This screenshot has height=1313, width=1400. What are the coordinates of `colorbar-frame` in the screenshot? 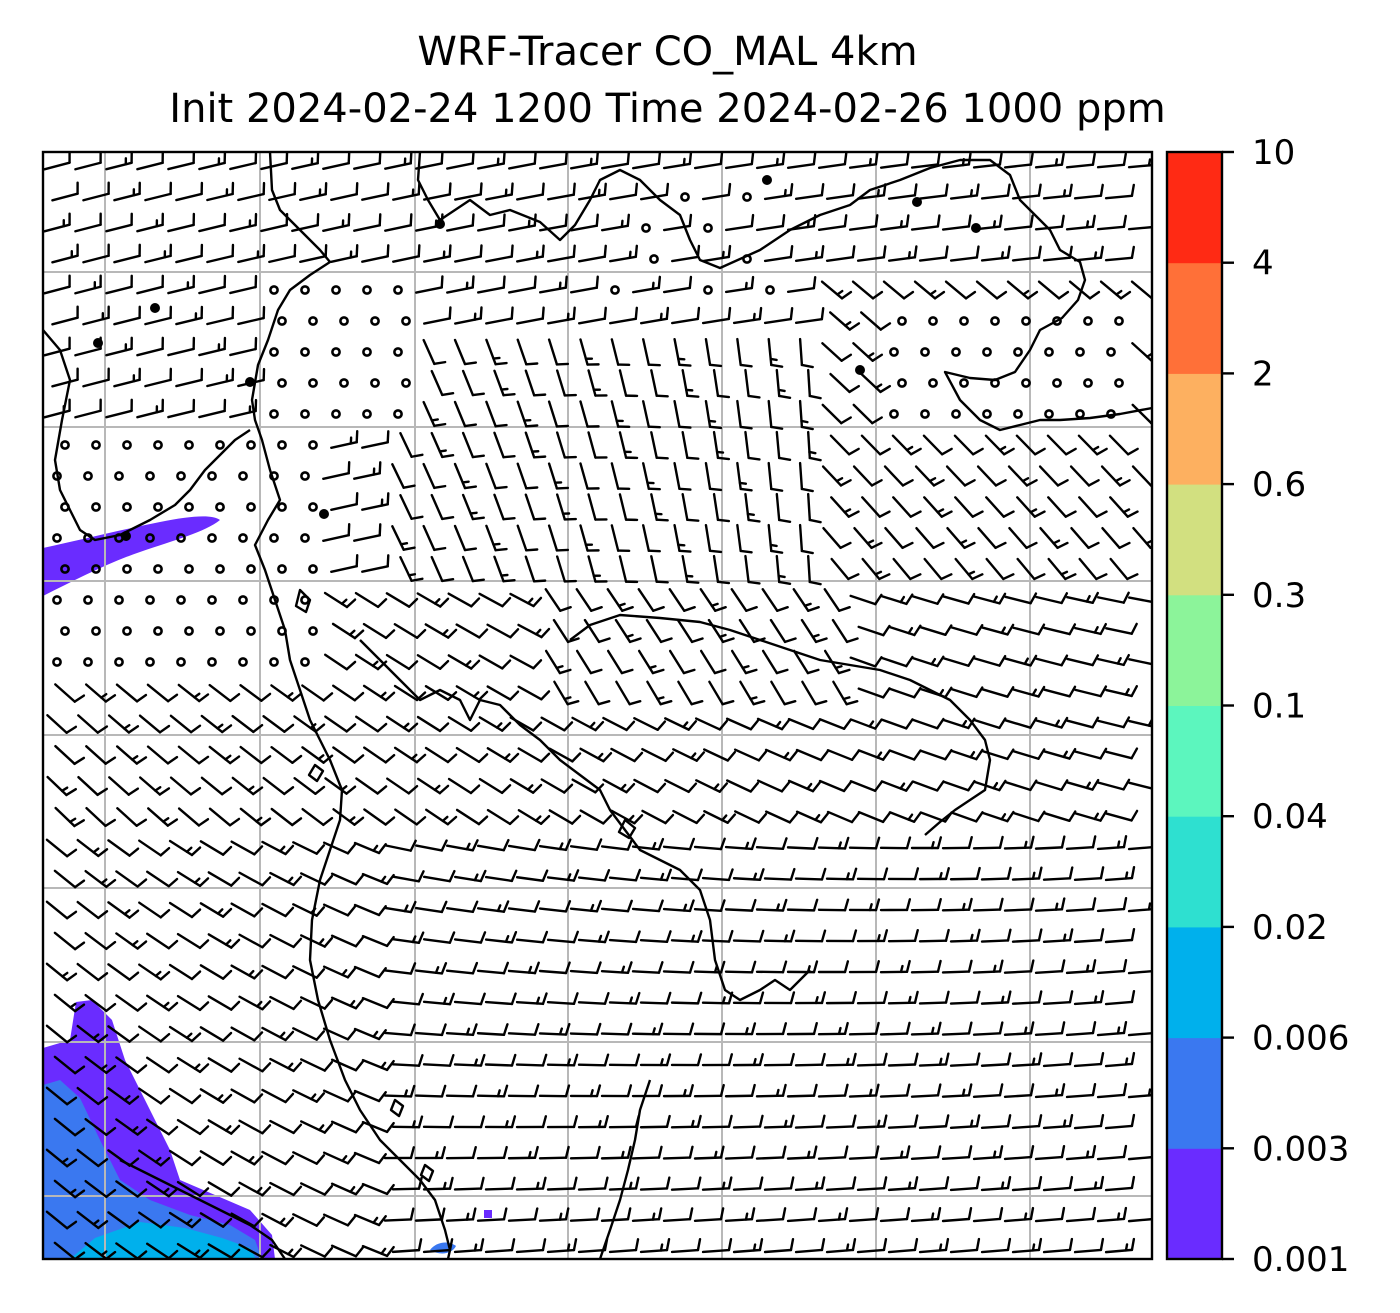 It's located at (1194, 705).